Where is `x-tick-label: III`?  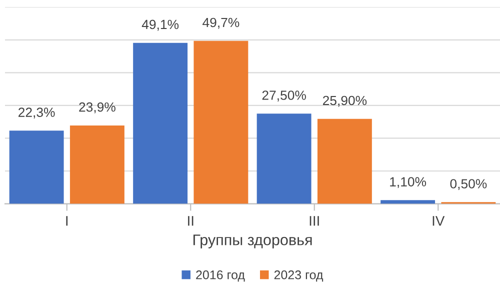
x-tick-label: III is located at coordinates (314, 221).